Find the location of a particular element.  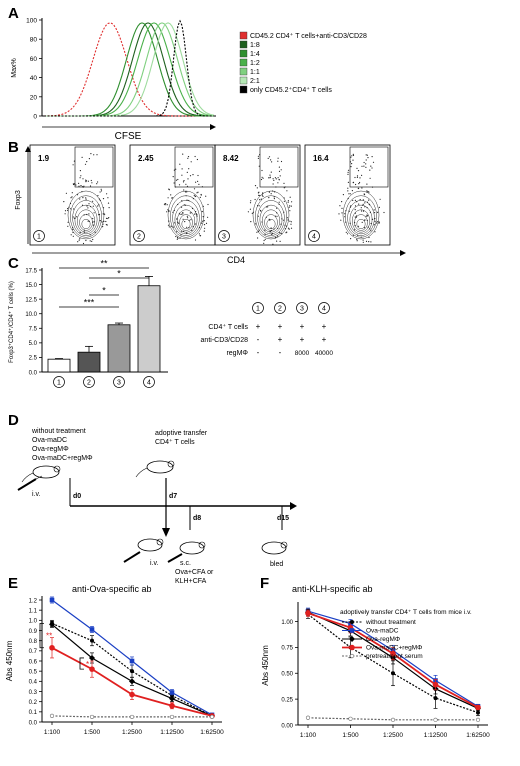

ytick-label: 0.0 is located at coordinates (33, 723).